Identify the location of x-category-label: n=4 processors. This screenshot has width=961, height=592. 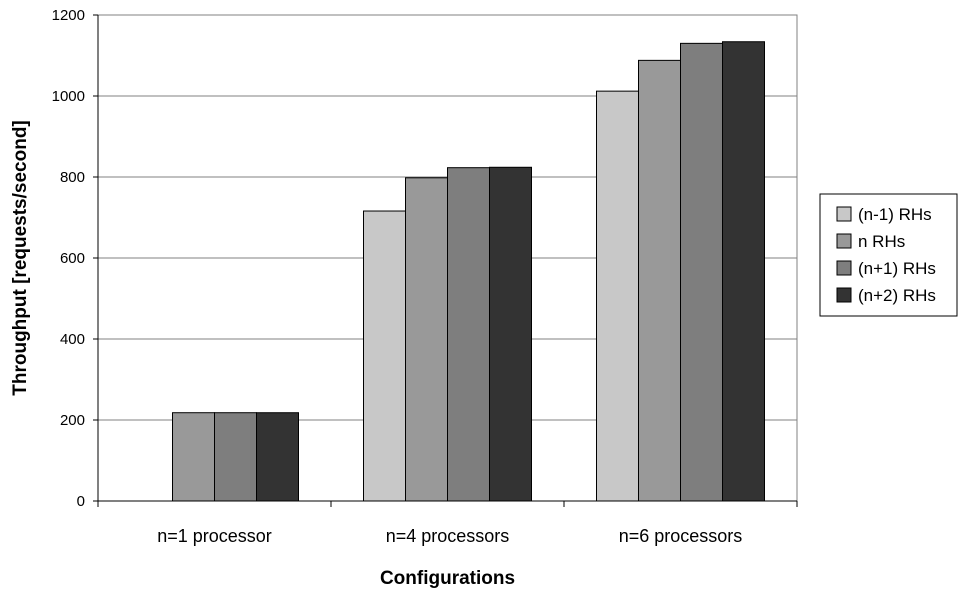
(448, 536).